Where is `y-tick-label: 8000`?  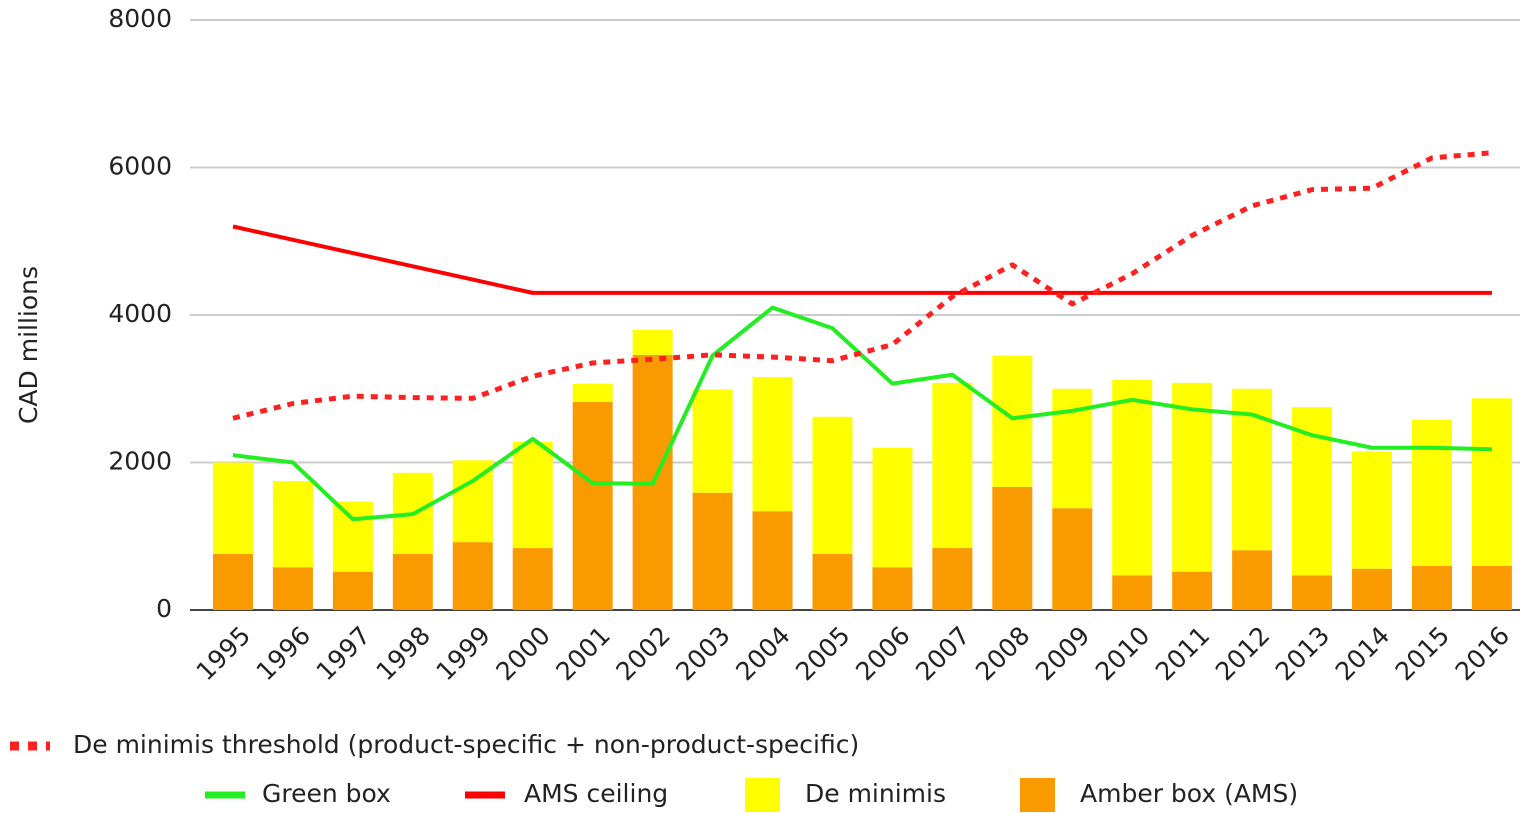
y-tick-label: 8000 is located at coordinates (140, 18).